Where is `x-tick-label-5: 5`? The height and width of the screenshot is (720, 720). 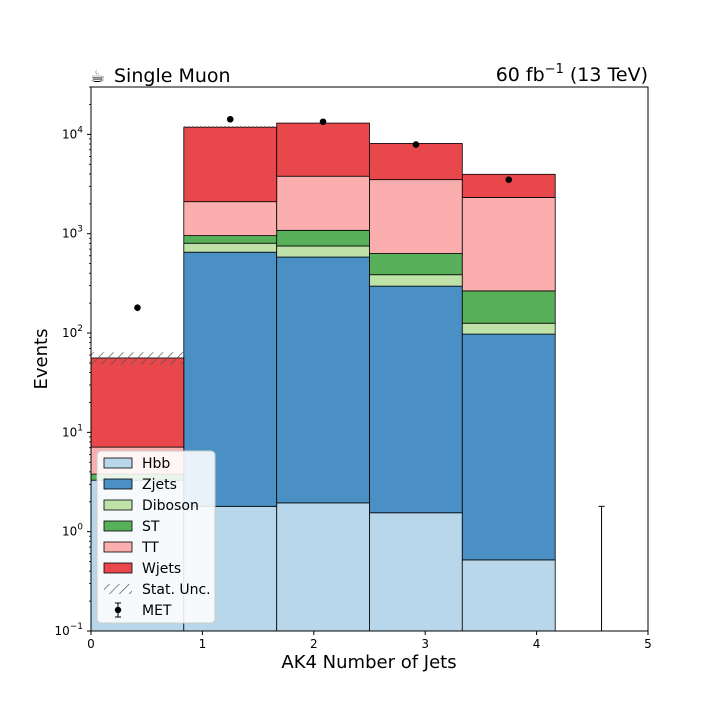
x-tick-label-5: 5 is located at coordinates (648, 644).